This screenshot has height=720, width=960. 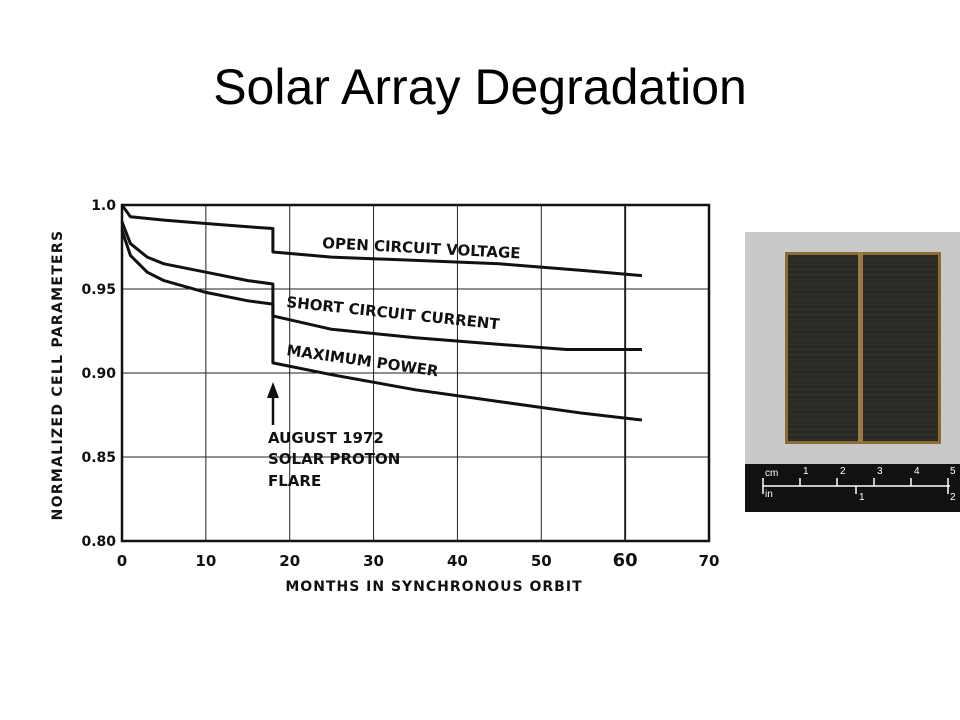 What do you see at coordinates (273, 403) in the screenshot?
I see `flare-arrow` at bounding box center [273, 403].